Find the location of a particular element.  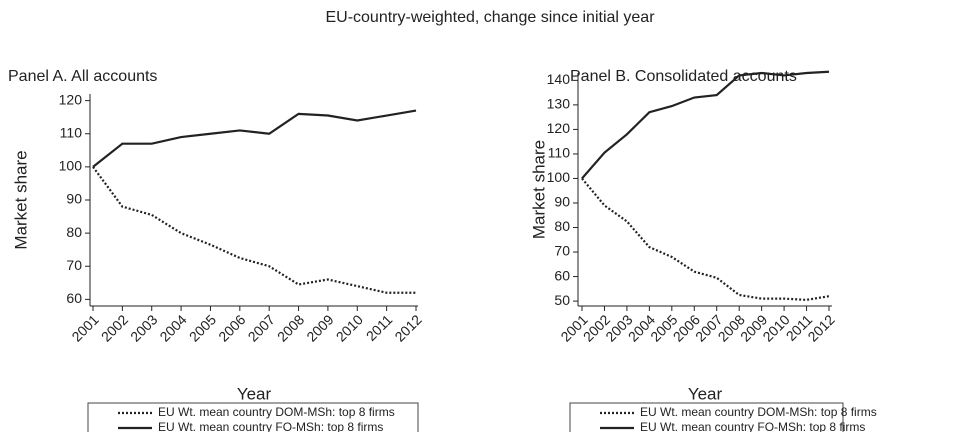

x-tick-label: 2001 is located at coordinates (84, 327).